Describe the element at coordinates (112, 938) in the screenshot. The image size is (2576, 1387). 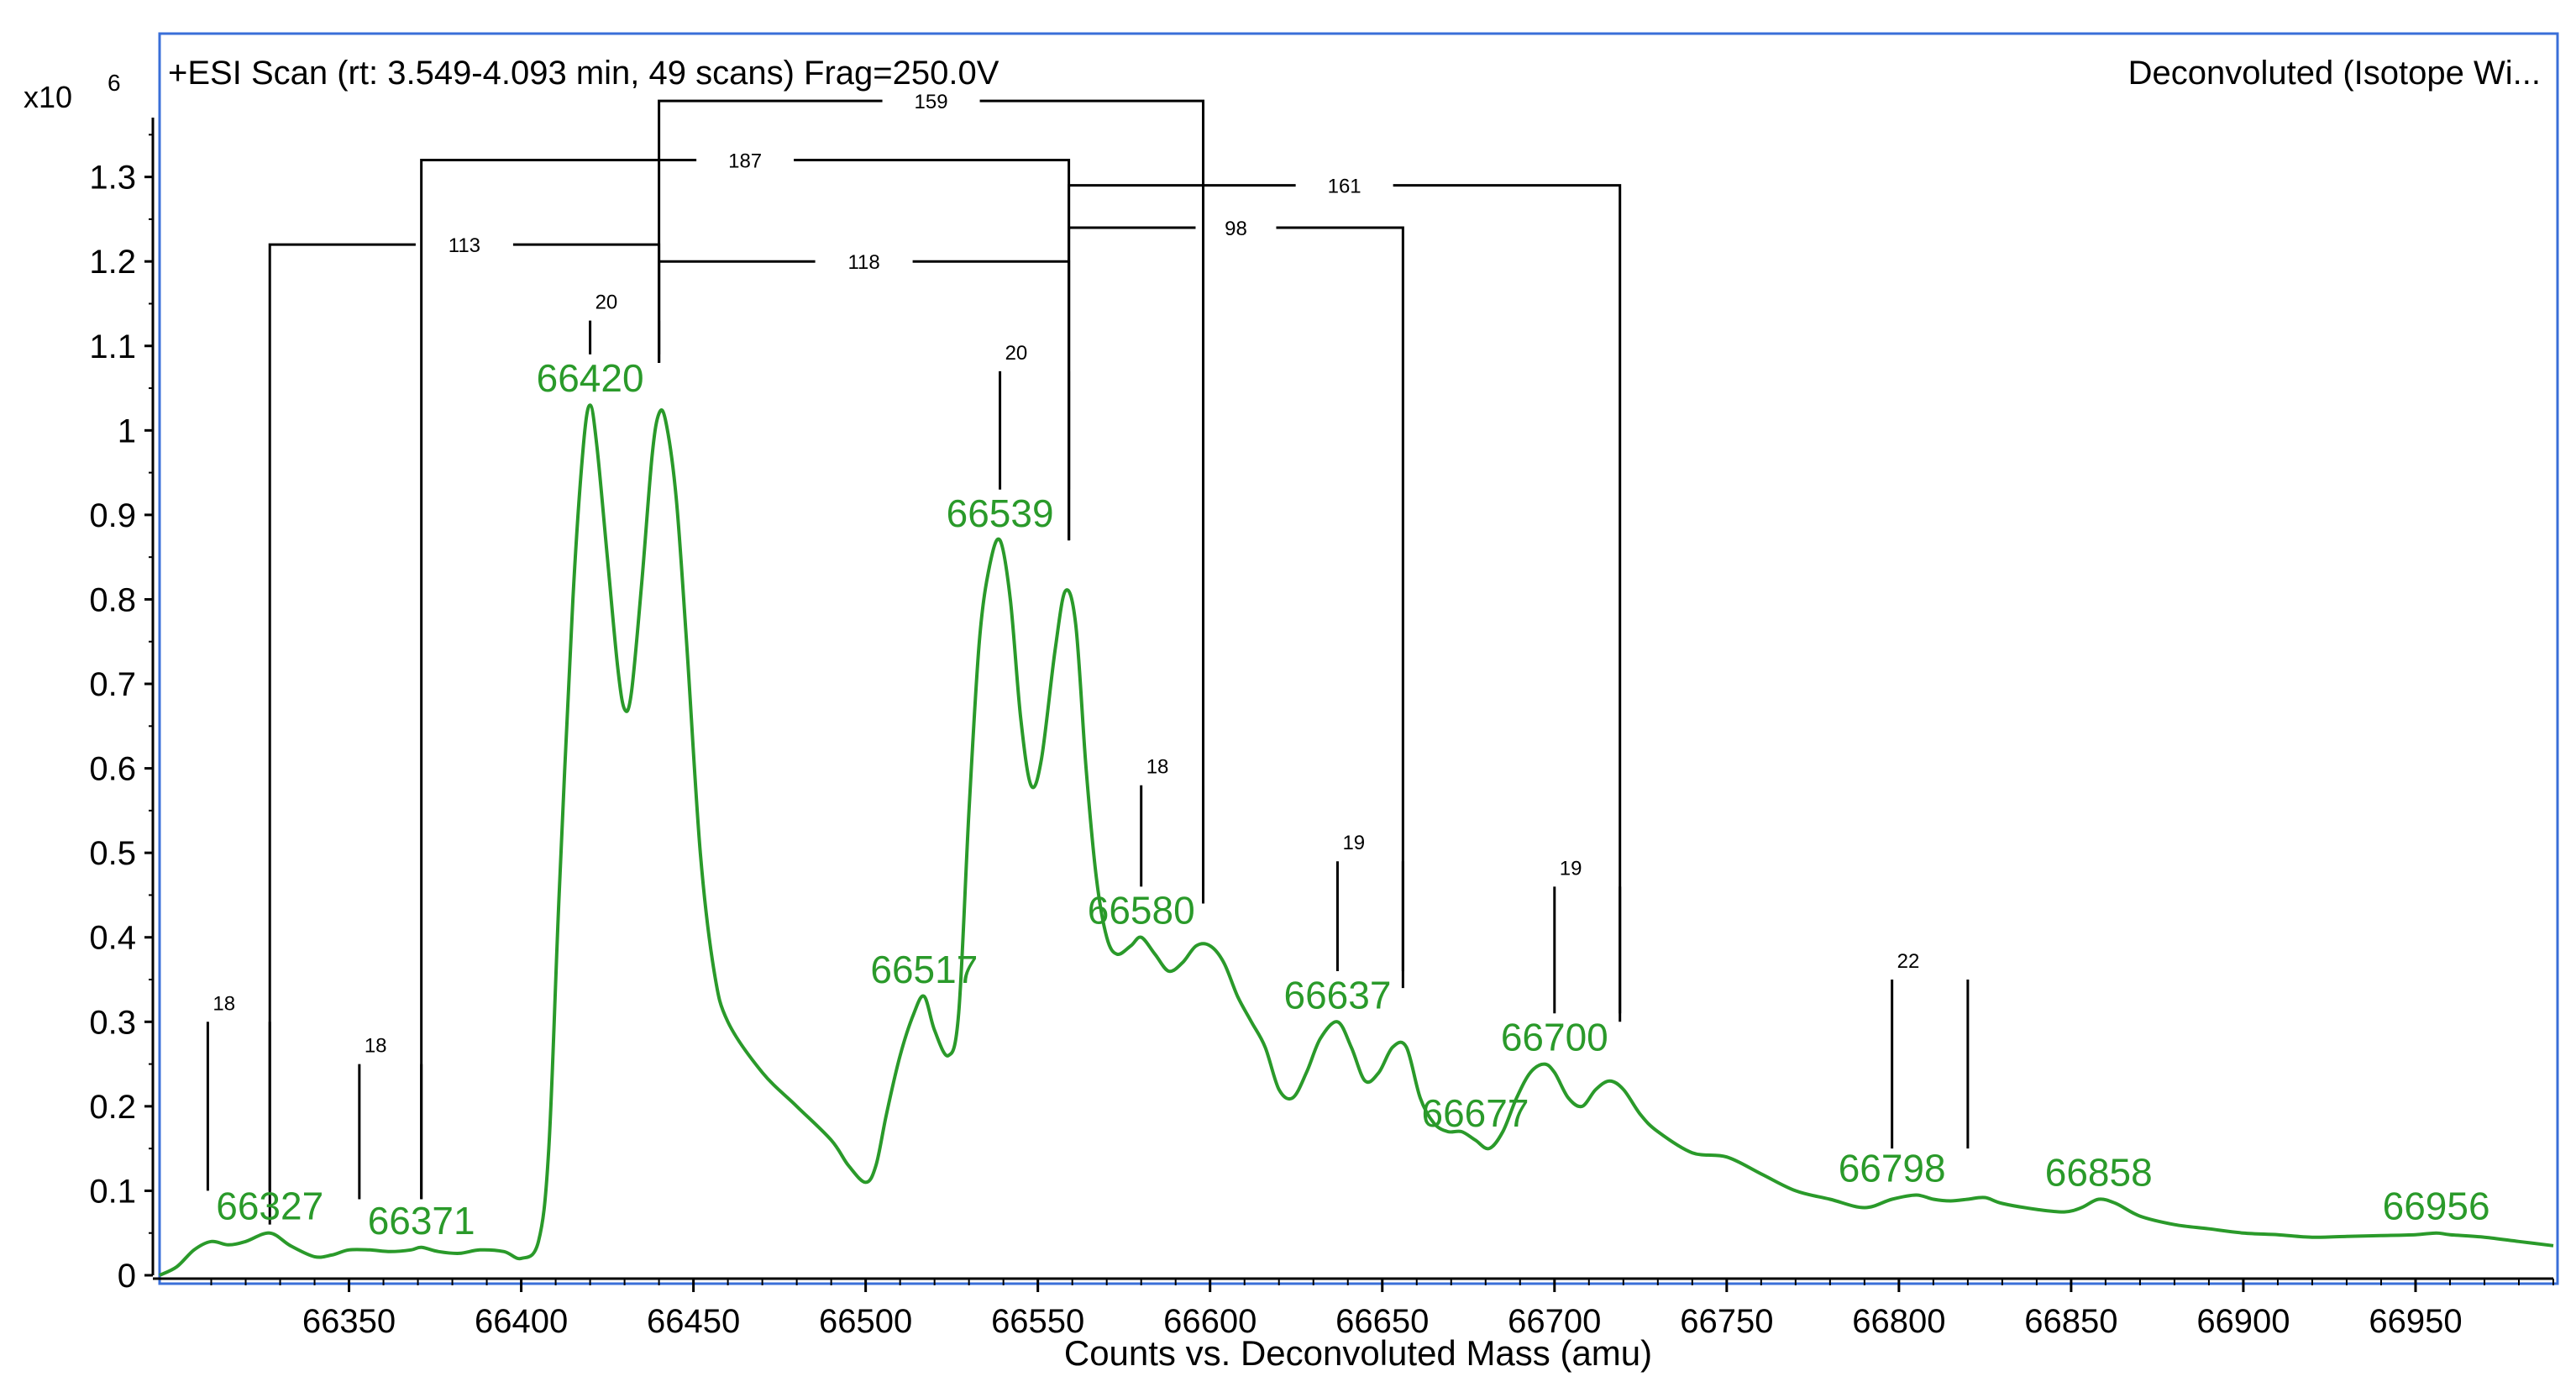
I see `y-tick-label: 0.4` at that location.